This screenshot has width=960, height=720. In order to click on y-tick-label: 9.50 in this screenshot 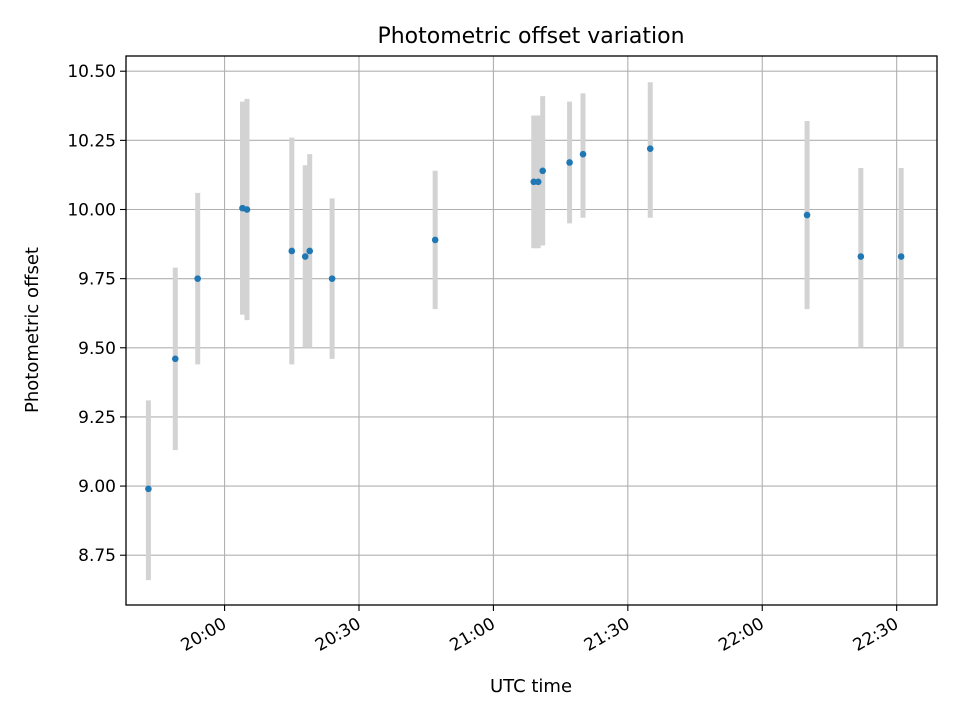, I will do `click(97, 349)`.